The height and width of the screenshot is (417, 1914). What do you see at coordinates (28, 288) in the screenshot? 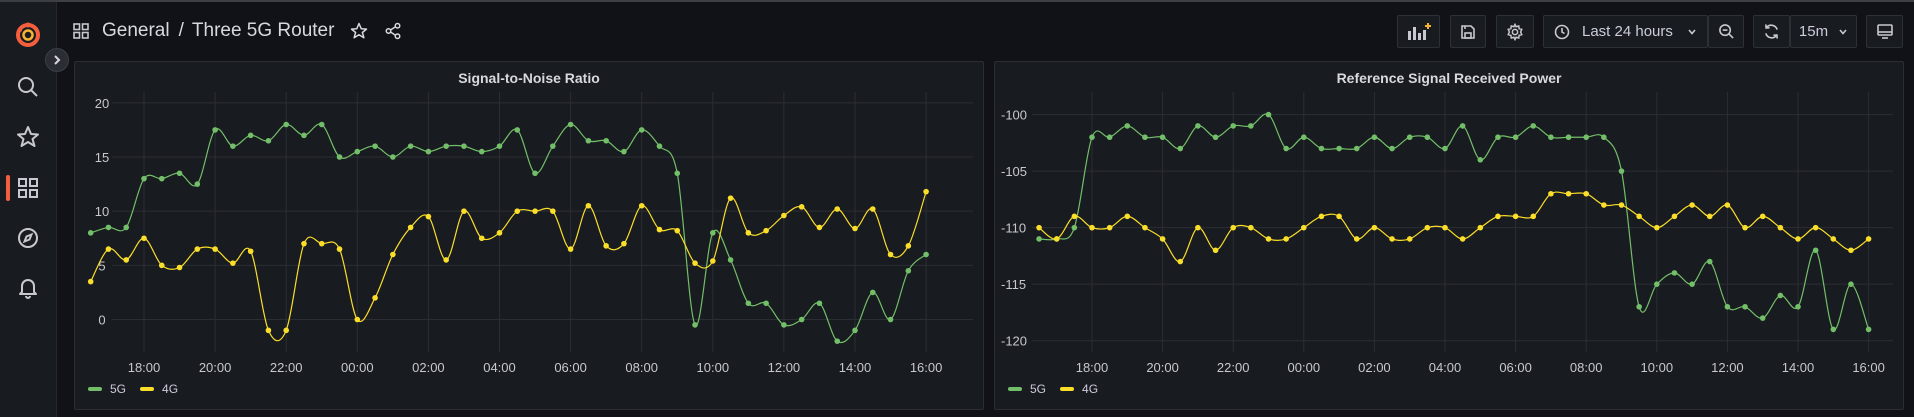
I see `alerting-bell-icon` at bounding box center [28, 288].